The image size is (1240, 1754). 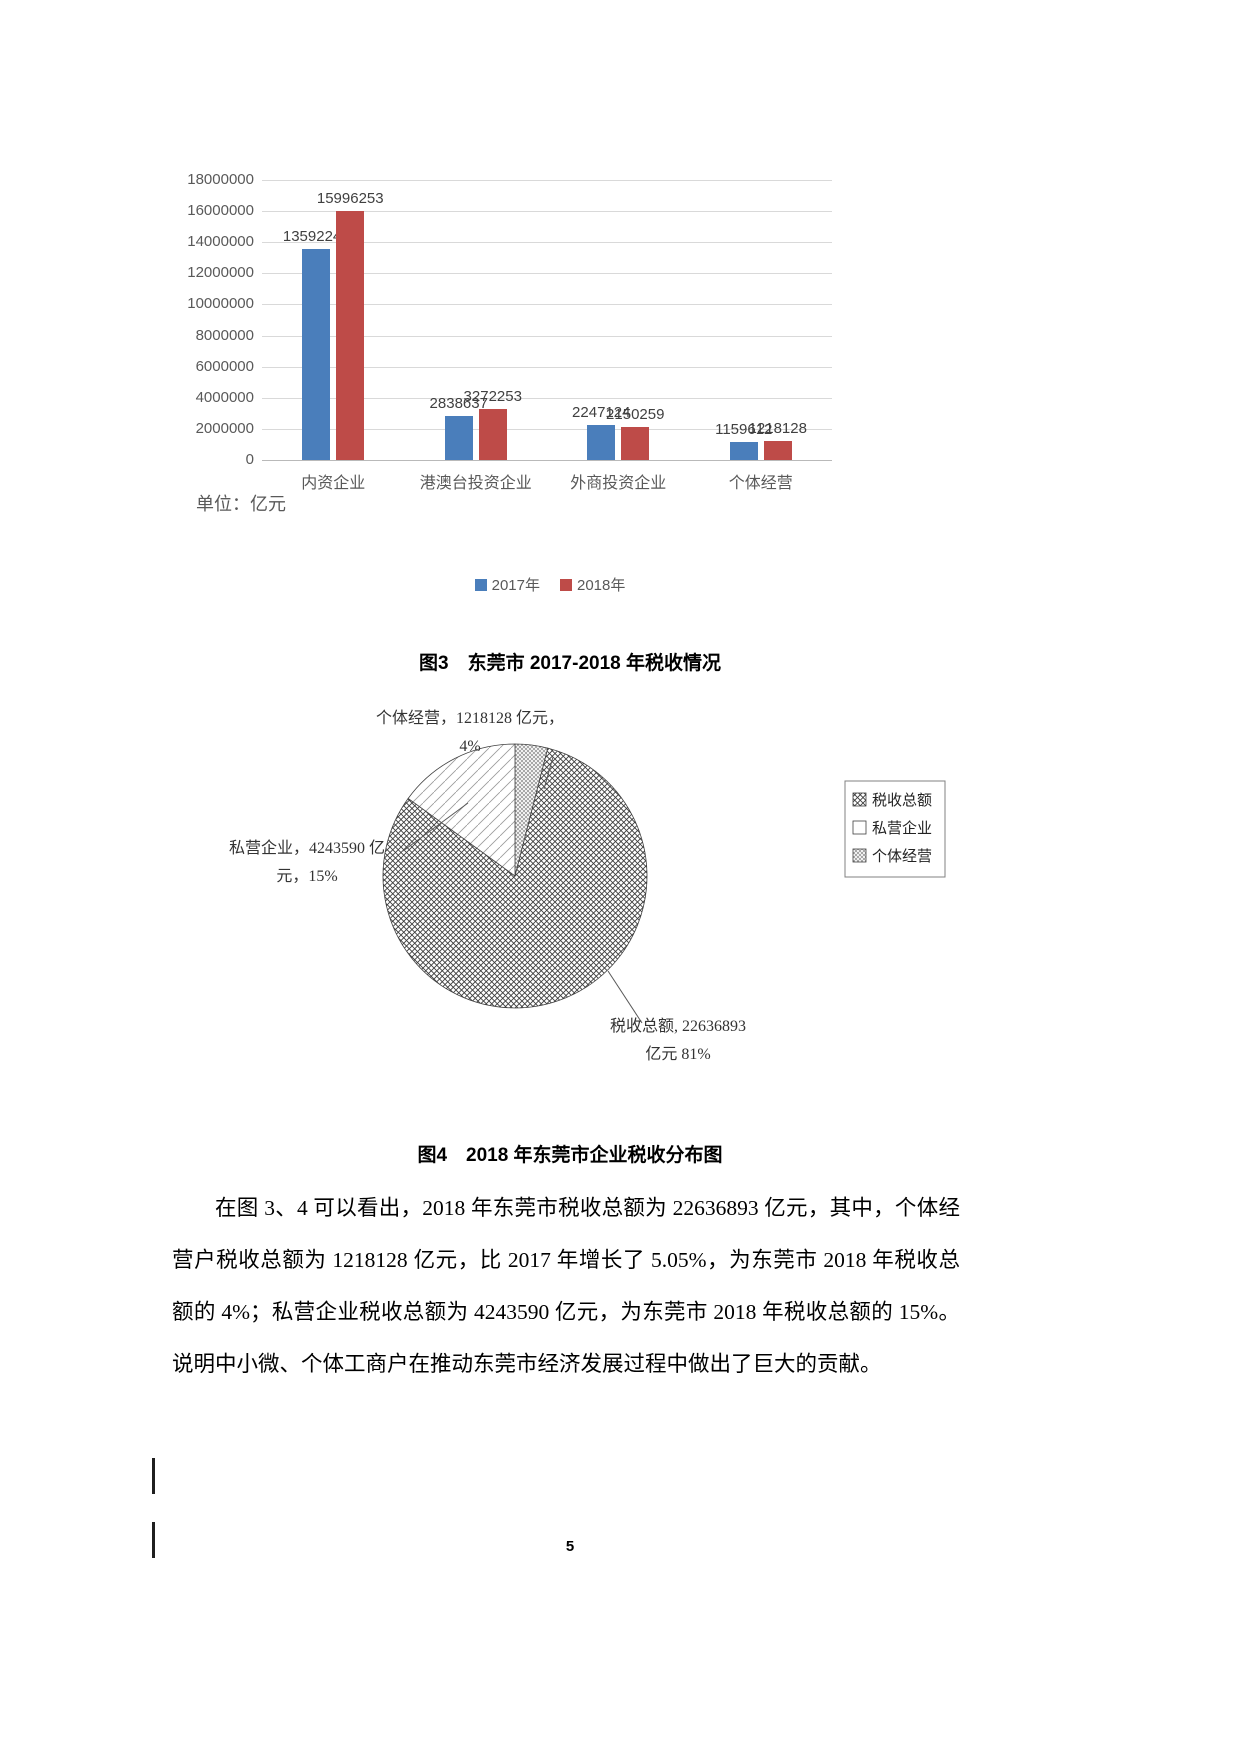 I want to click on y-axis-tick-label: 10000000, so click(x=220, y=304).